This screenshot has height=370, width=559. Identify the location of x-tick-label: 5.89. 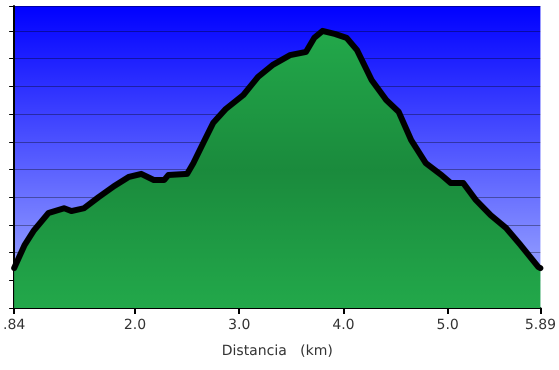
(540, 325).